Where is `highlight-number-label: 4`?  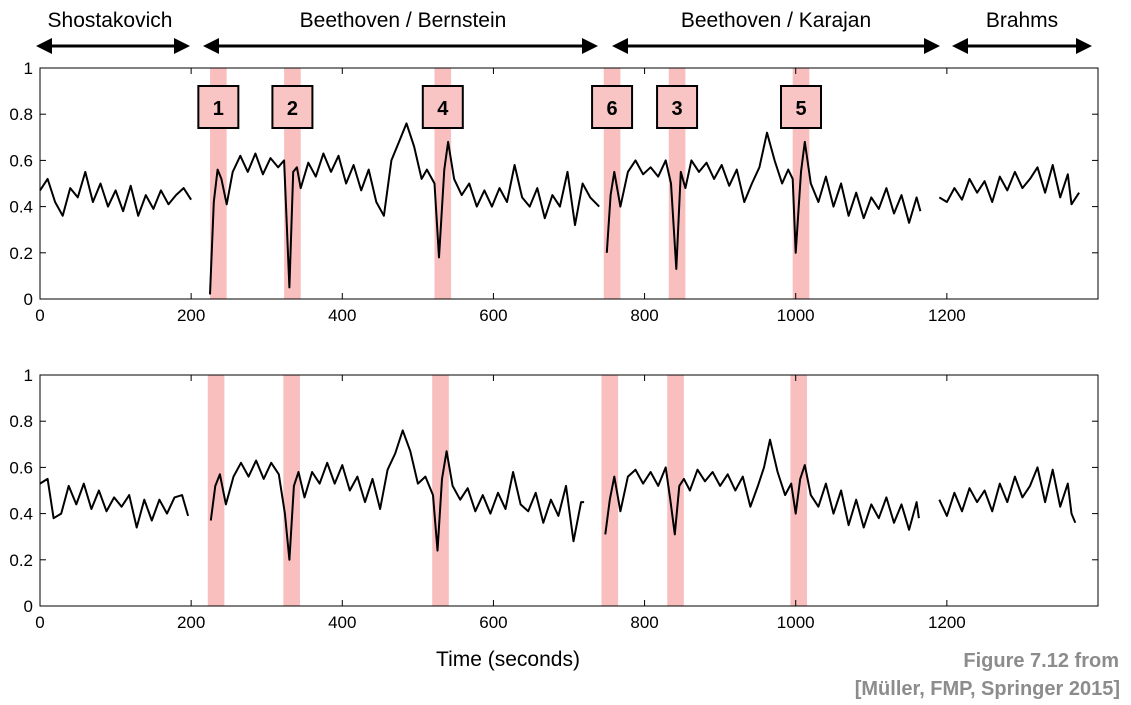
highlight-number-label: 4 is located at coordinates (443, 109).